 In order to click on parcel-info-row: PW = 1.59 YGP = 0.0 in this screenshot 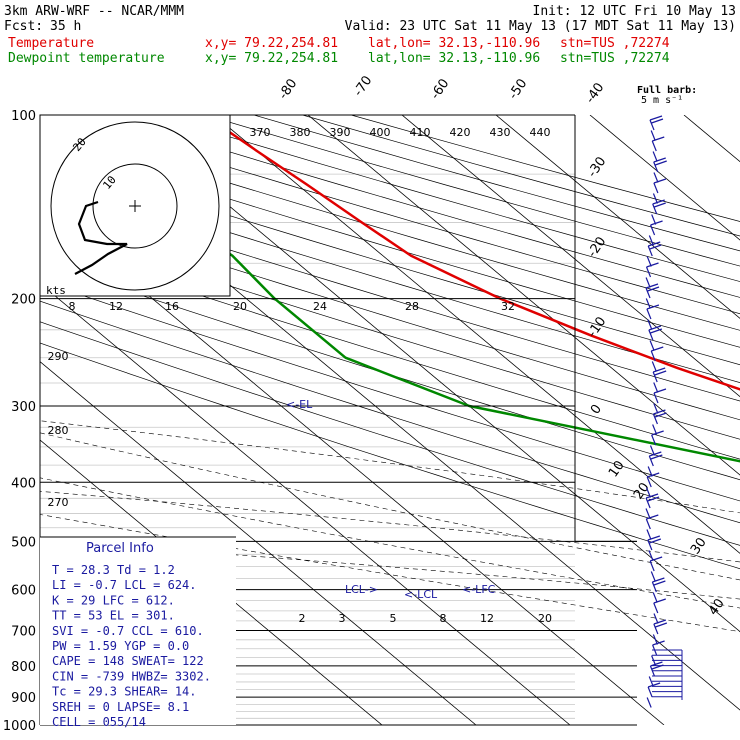, I will do `click(120, 646)`.